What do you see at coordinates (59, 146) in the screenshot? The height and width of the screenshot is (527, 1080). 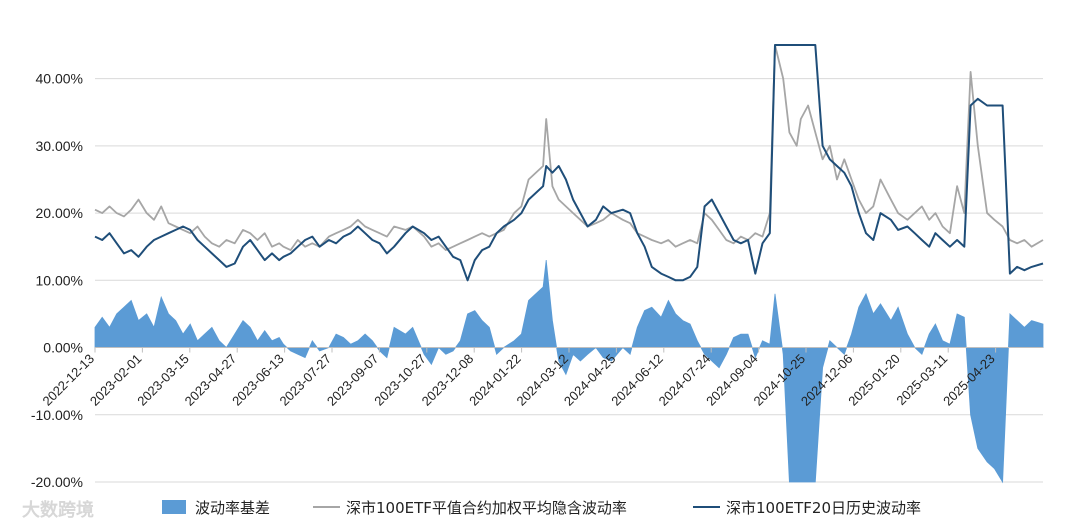 I see `y-tick-label: 30.00%` at bounding box center [59, 146].